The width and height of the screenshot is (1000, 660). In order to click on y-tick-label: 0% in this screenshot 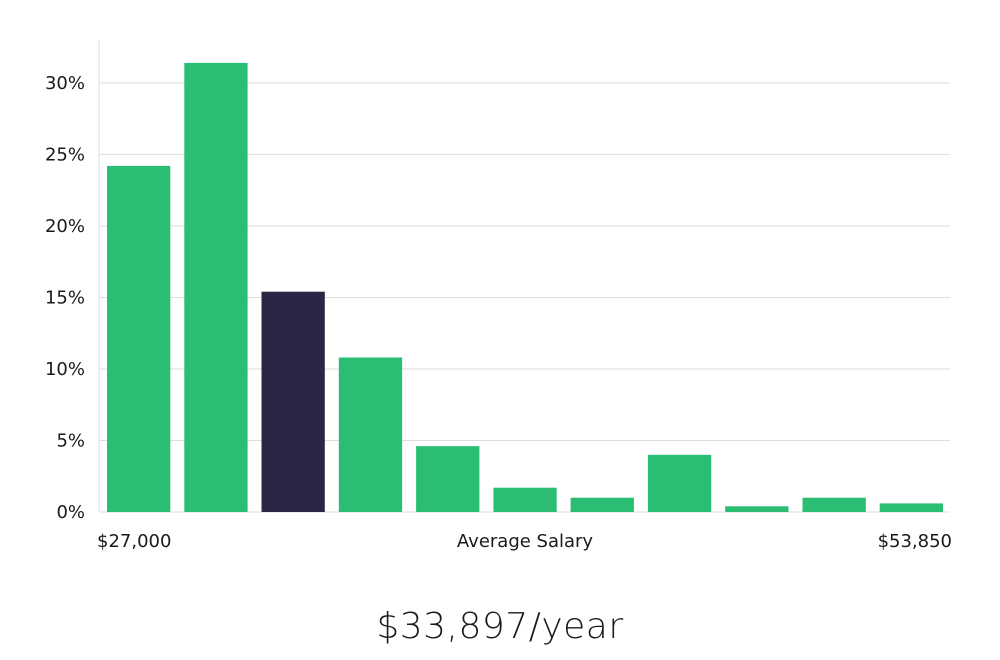, I will do `click(70, 512)`.